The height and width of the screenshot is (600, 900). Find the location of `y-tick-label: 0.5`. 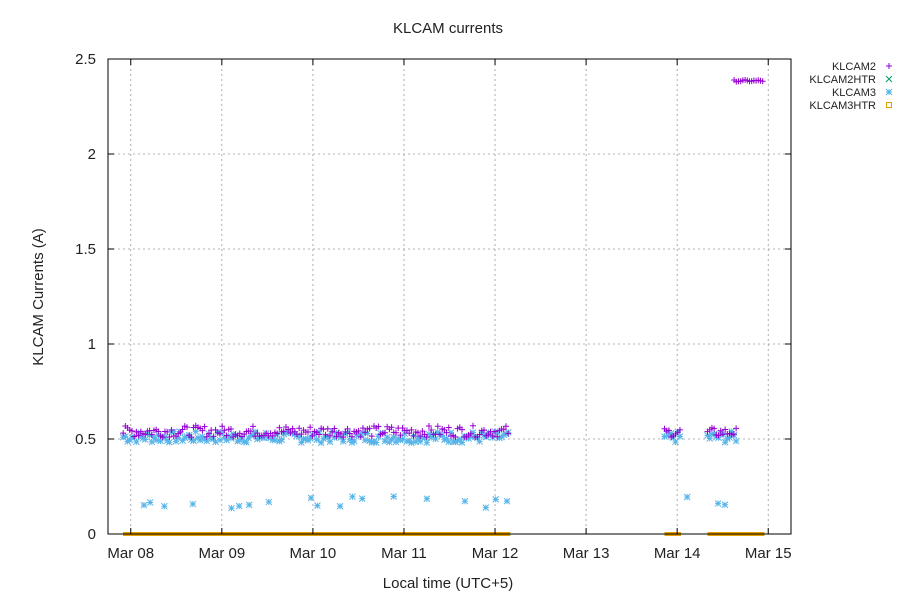

y-tick-label: 0.5 is located at coordinates (85, 439).